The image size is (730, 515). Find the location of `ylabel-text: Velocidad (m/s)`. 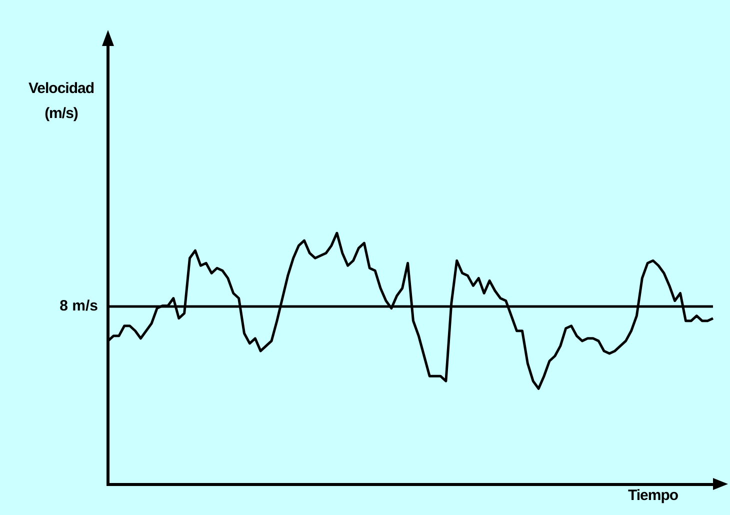

ylabel-text: Velocidad (m/s) is located at coordinates (61, 101).